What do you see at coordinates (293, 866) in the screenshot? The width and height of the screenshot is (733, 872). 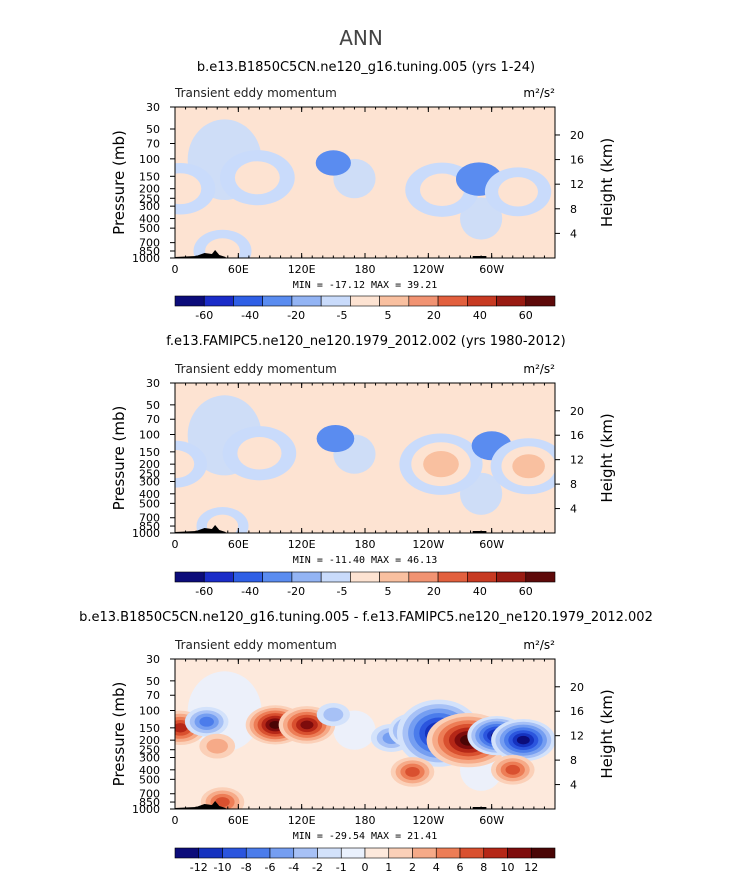 I see `colorbar-label: -4` at bounding box center [293, 866].